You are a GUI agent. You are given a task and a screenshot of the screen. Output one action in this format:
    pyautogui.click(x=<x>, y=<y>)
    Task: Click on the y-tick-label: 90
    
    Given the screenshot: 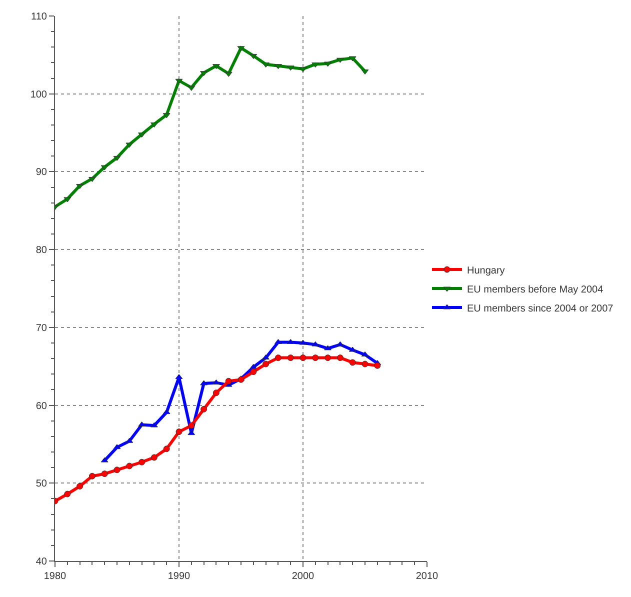 What is the action you would take?
    pyautogui.click(x=42, y=172)
    